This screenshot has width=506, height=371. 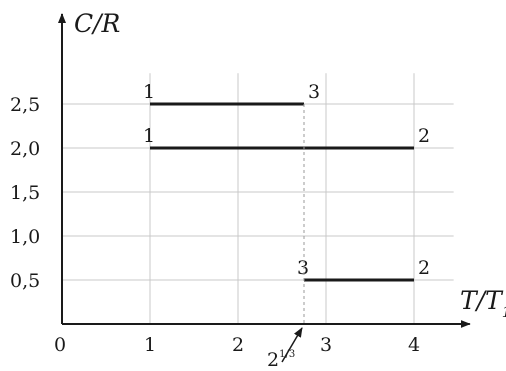 I want to click on marker-arrow, so click(x=292, y=345).